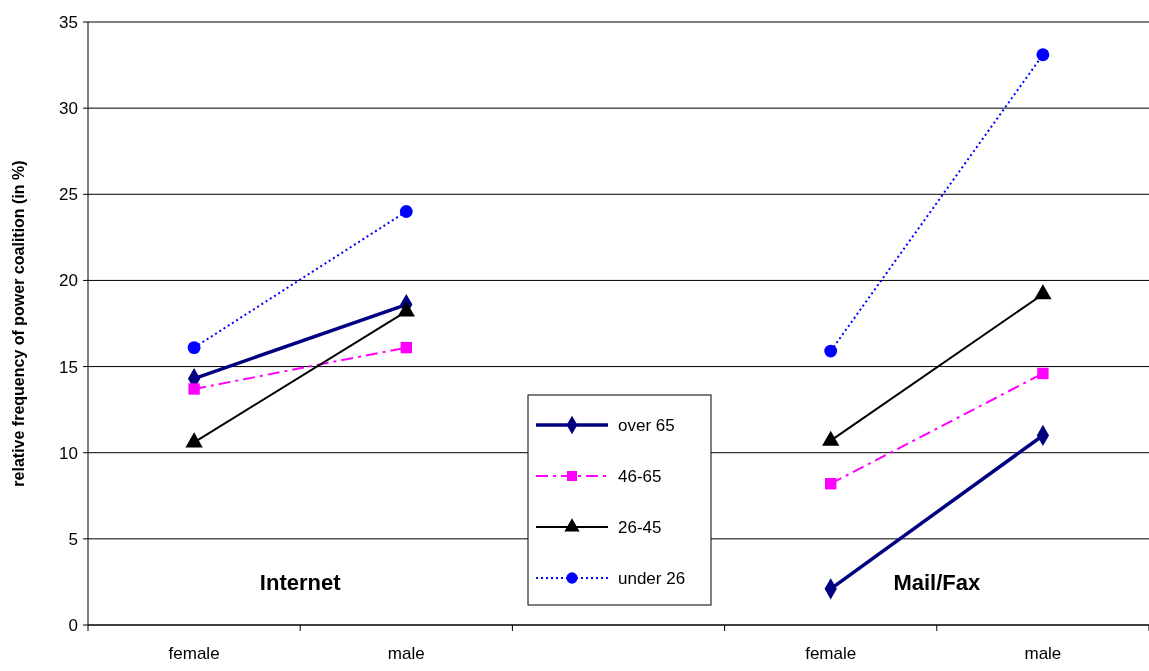 The image size is (1149, 671). What do you see at coordinates (640, 527) in the screenshot?
I see `legend-label: 26-45` at bounding box center [640, 527].